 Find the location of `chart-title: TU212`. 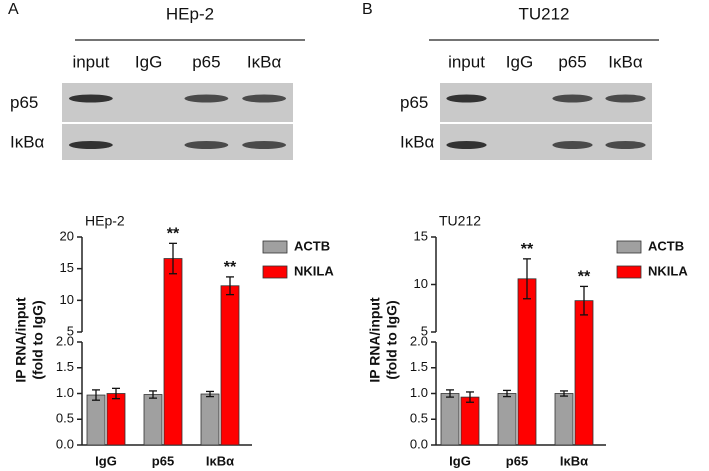

chart-title: TU212 is located at coordinates (460, 221).